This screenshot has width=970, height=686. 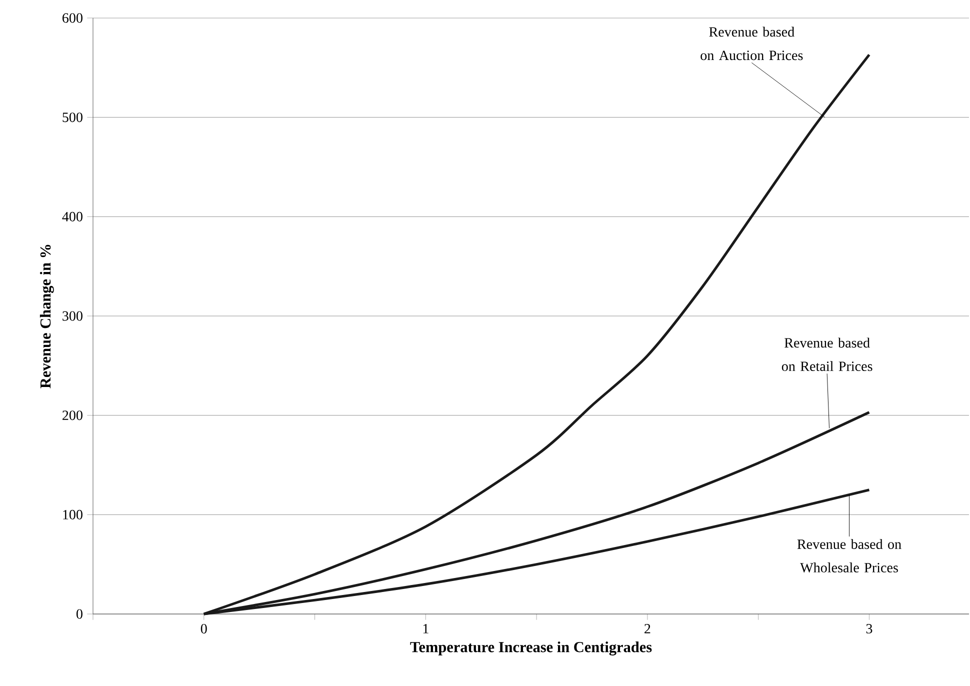 I want to click on y-tick-label: 300, so click(x=72, y=316).